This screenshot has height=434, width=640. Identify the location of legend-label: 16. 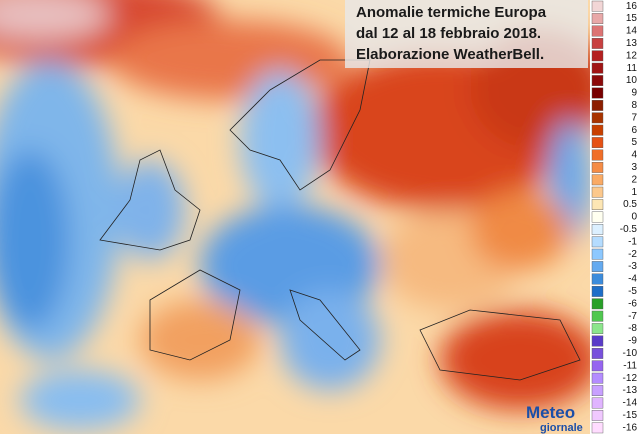
(632, 6).